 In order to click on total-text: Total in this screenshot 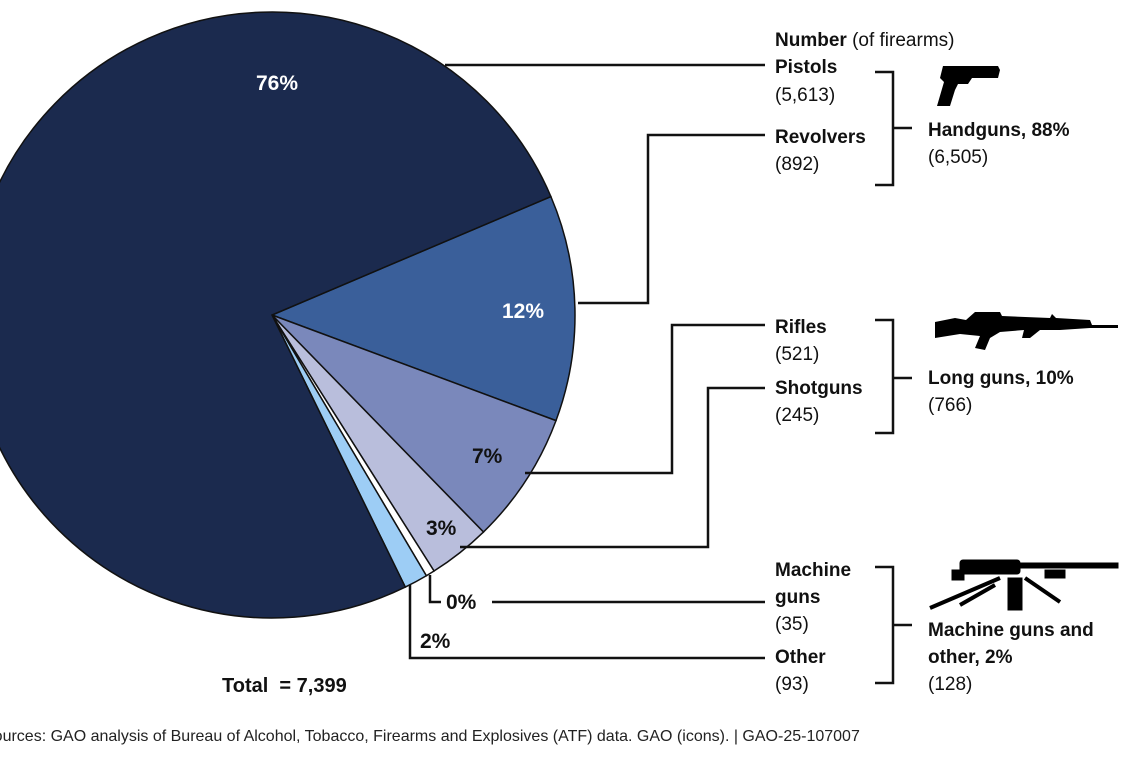, I will do `click(245, 686)`.